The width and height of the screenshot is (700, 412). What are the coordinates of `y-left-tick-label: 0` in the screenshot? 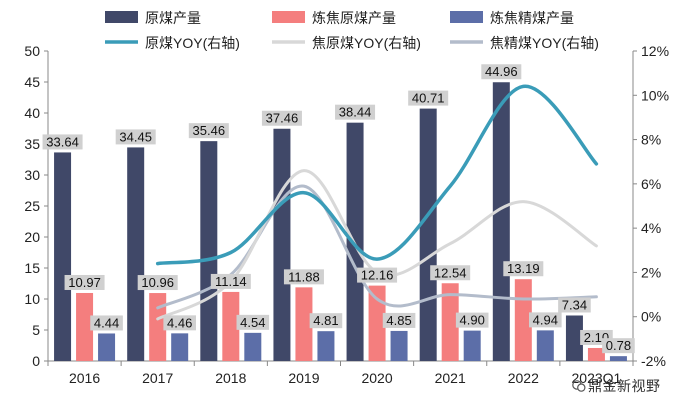 It's located at (36, 361).